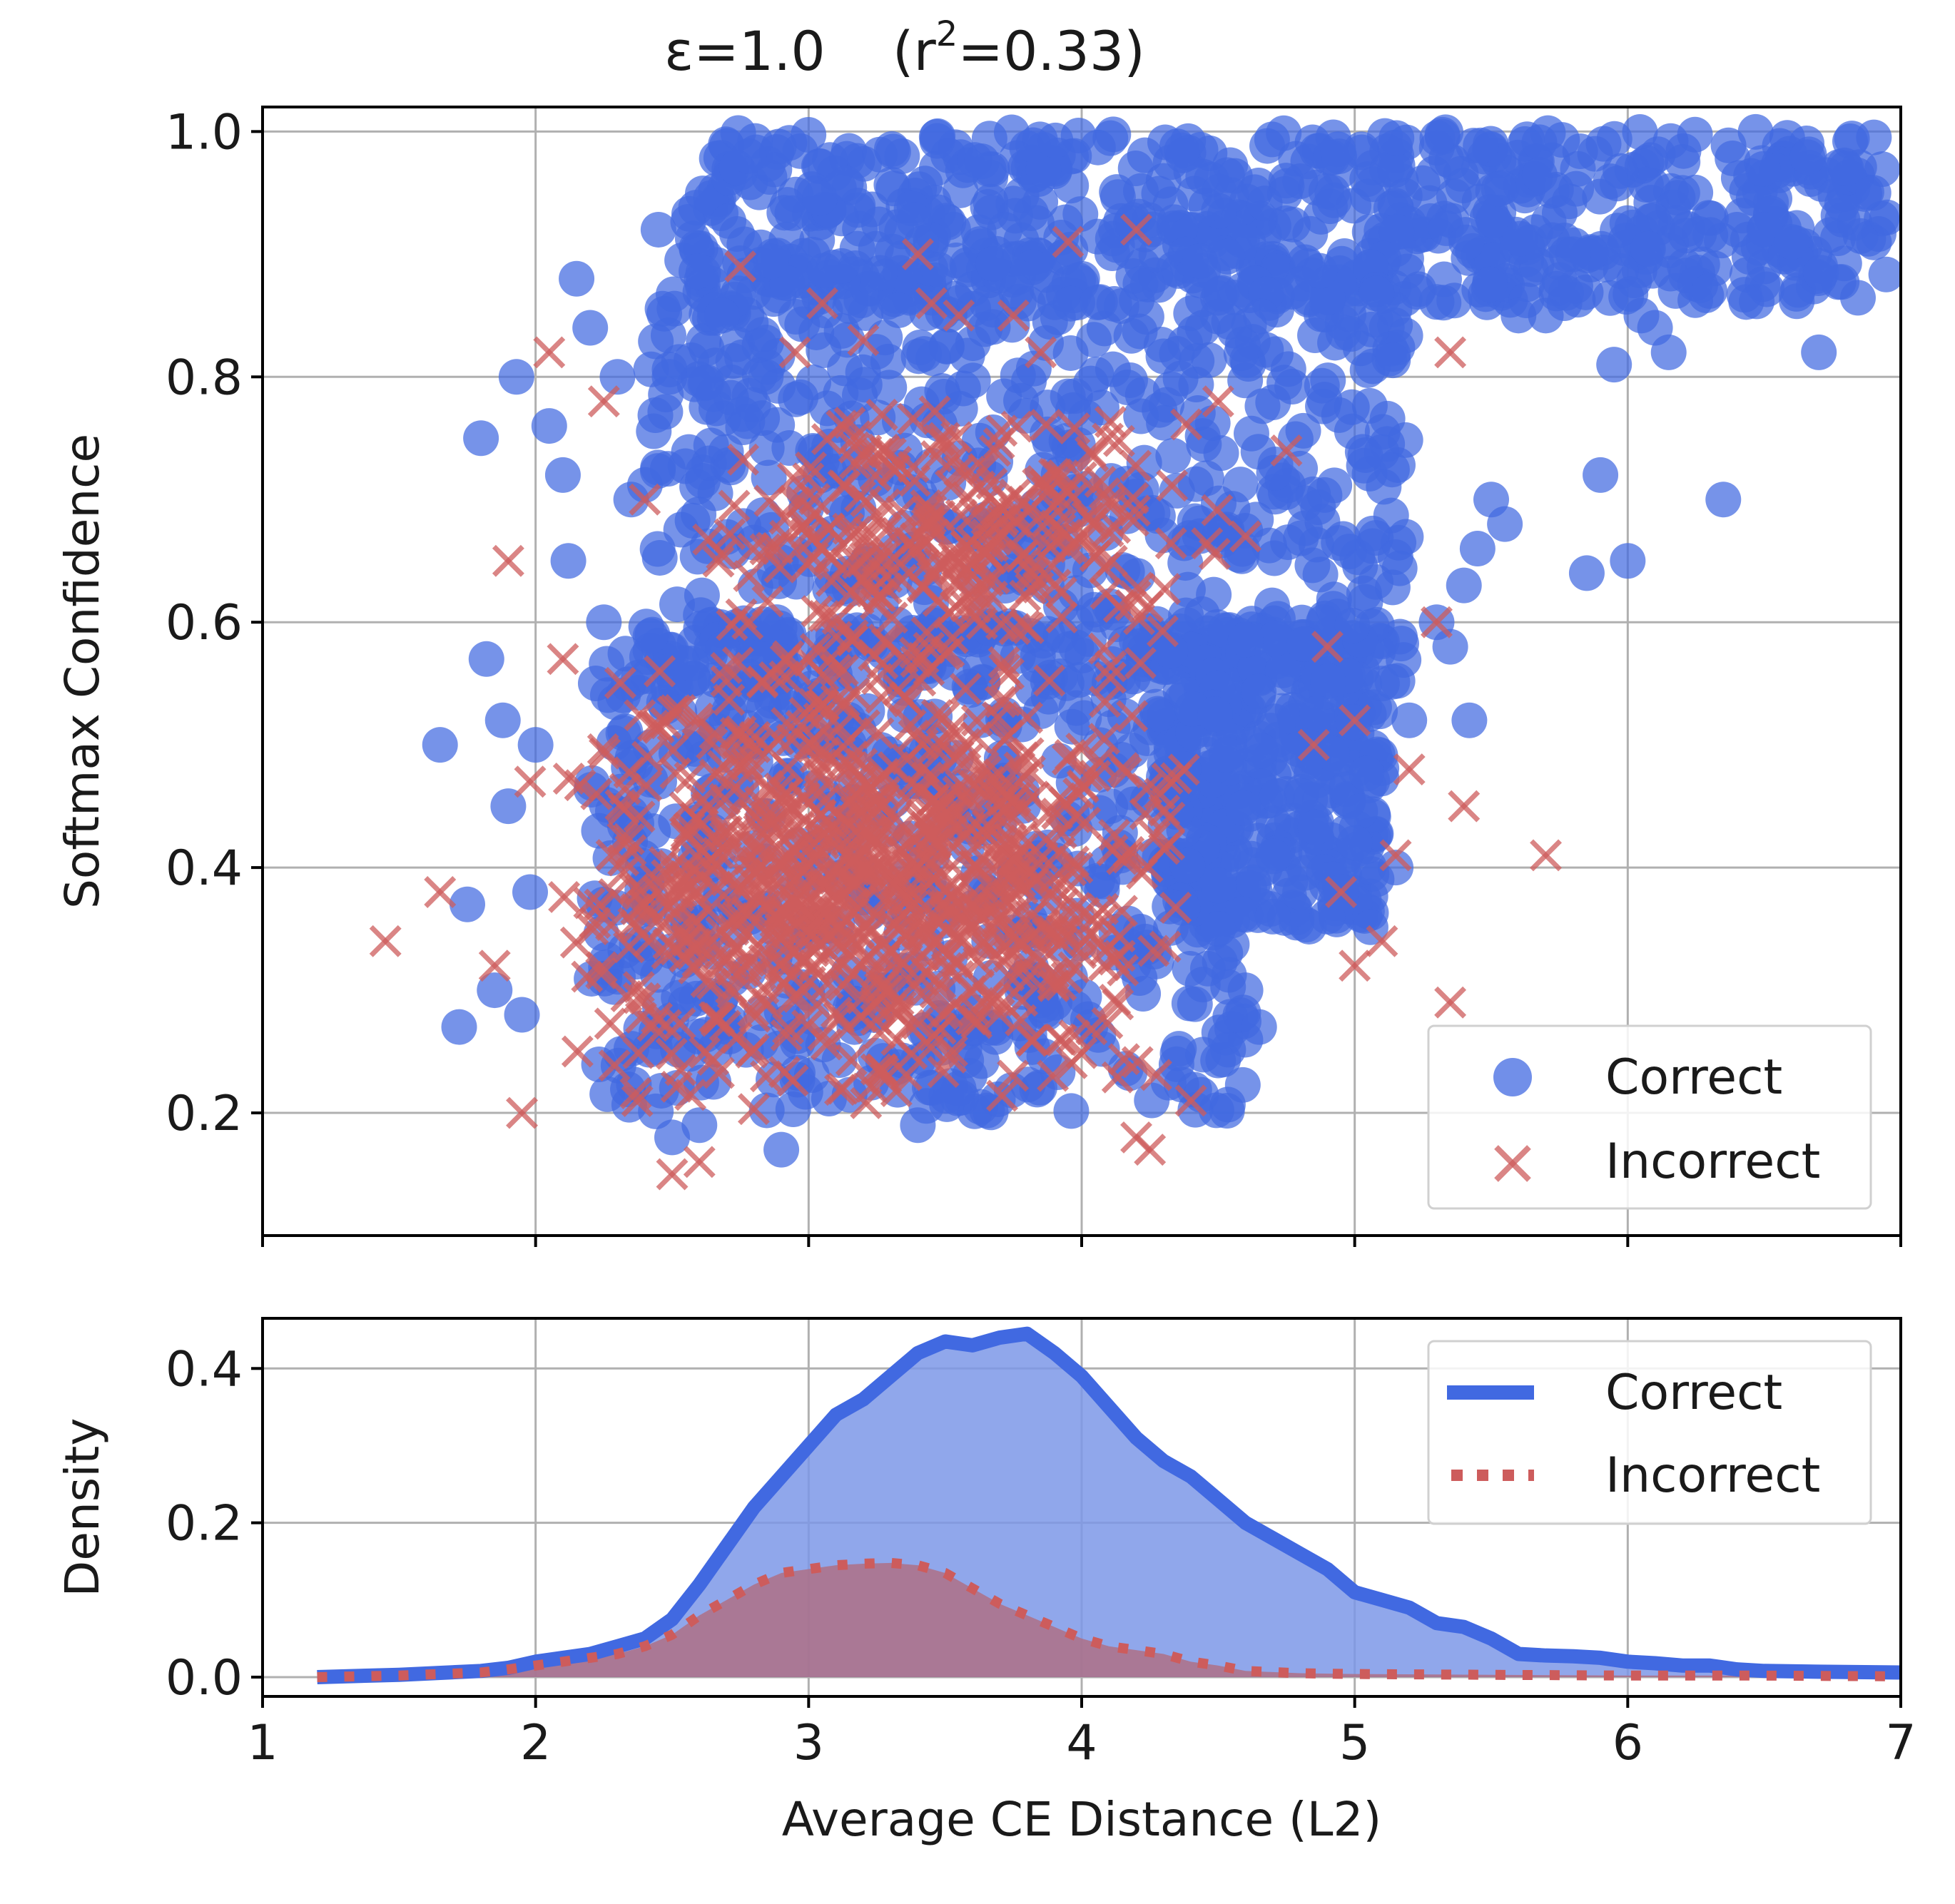 The width and height of the screenshot is (1955, 1904). I want to click on density-xtick-label: 6, so click(1628, 1743).